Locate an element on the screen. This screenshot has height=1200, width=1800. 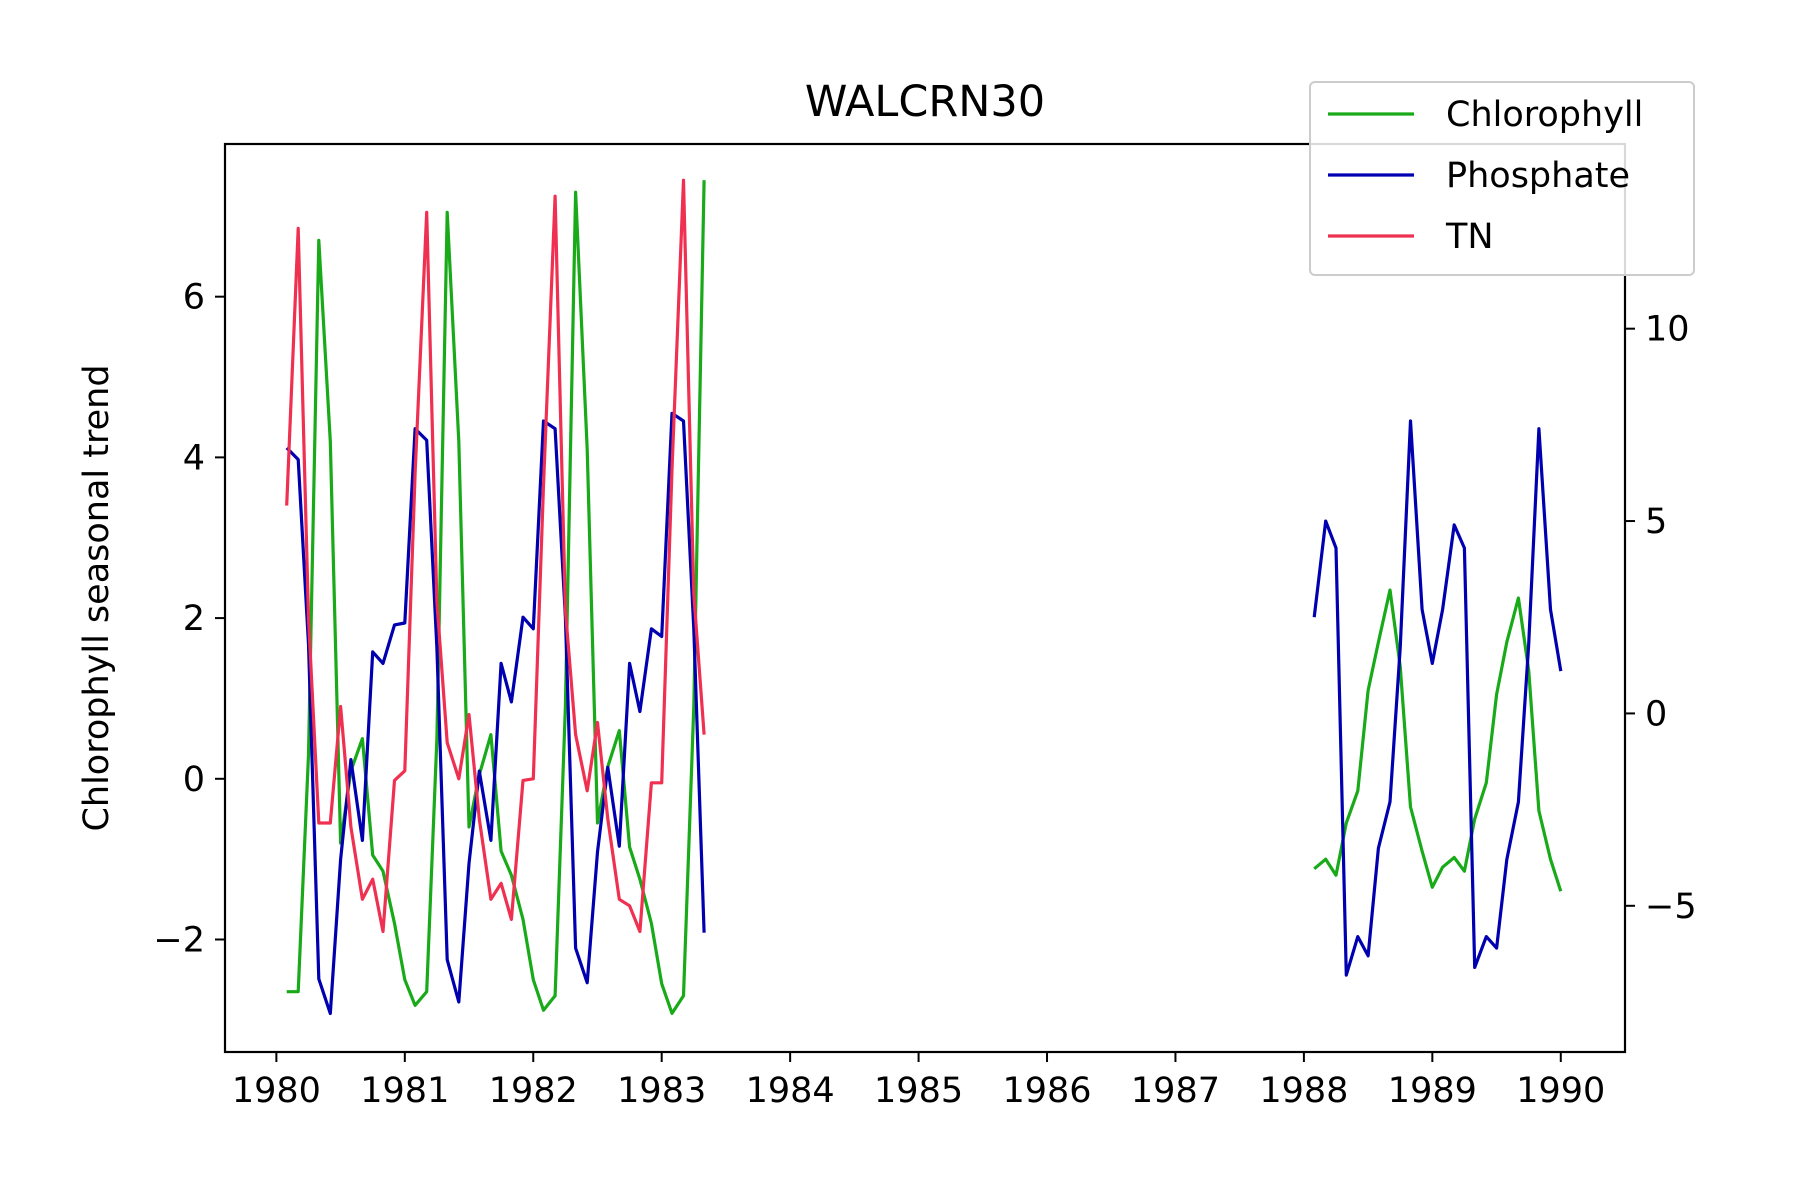
legend-box is located at coordinates (1502, 178).